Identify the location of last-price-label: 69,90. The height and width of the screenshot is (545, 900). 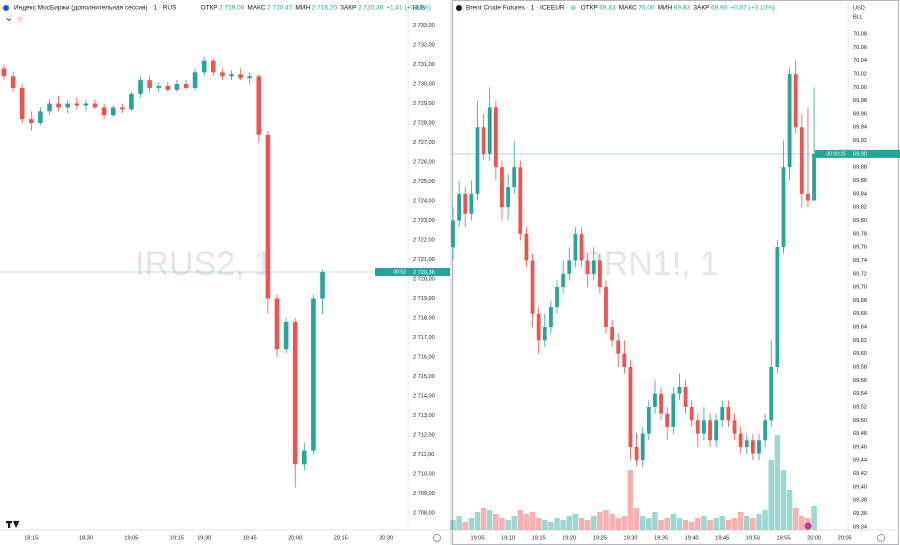
(860, 155).